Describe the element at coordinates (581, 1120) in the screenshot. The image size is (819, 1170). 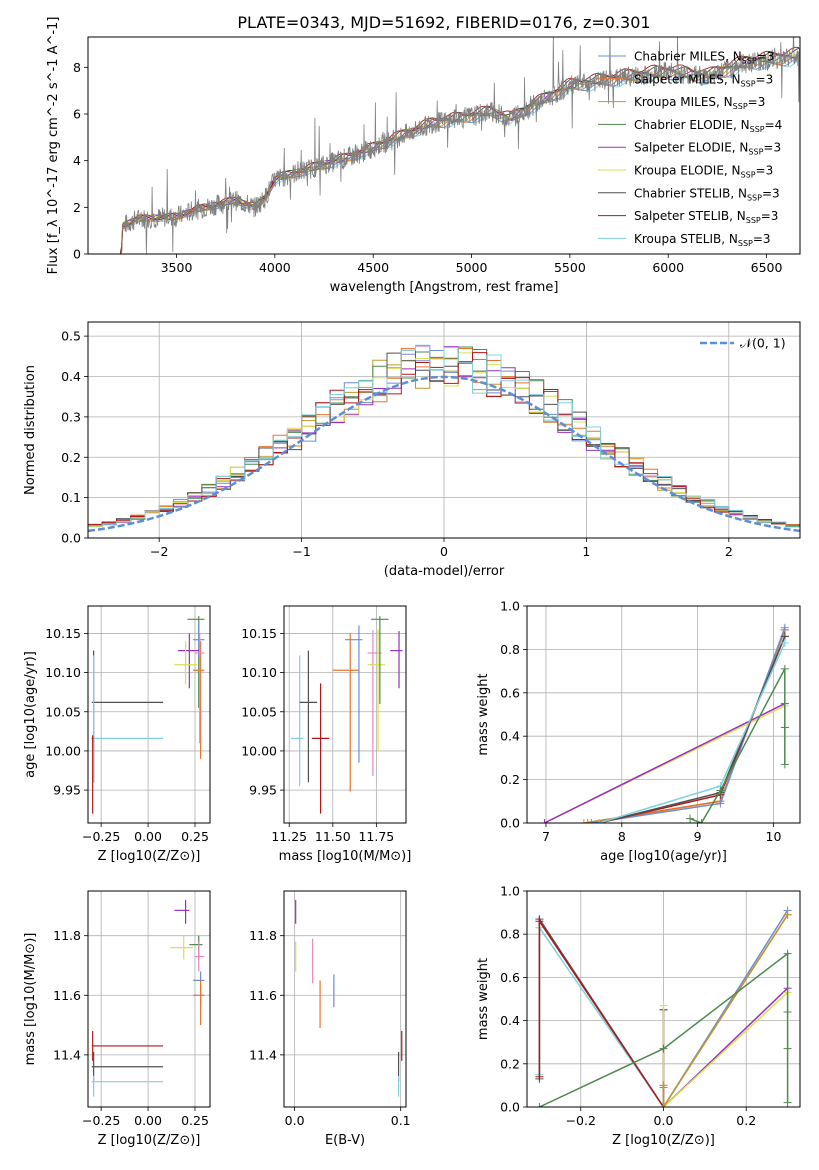
I see `x-tick-label: −0.2` at that location.